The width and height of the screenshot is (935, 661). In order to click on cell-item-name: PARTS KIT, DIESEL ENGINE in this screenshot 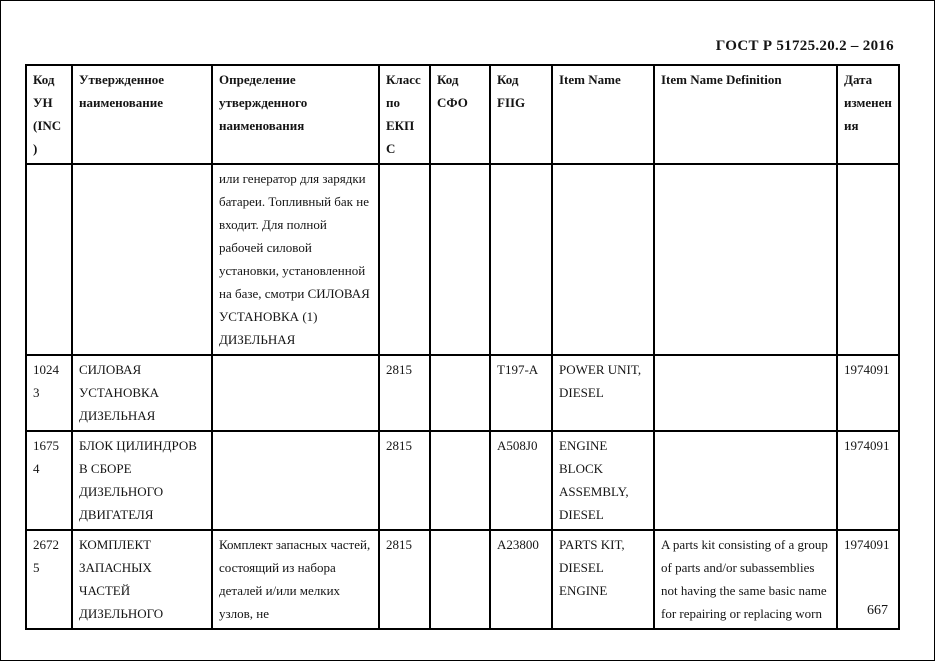, I will do `click(603, 579)`.